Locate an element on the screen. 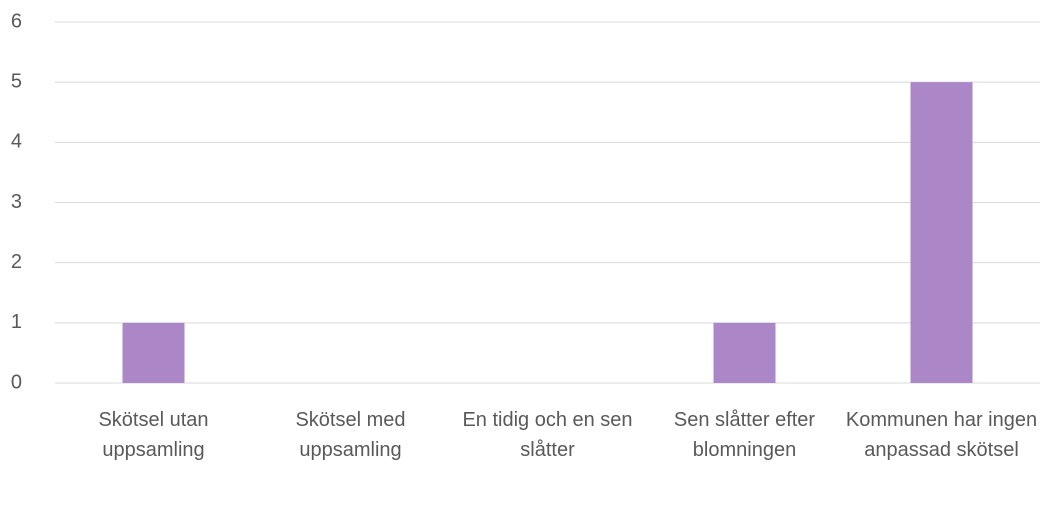 The height and width of the screenshot is (506, 1044). x-tick-label: Skötsel utan uppsamling is located at coordinates (153, 435).